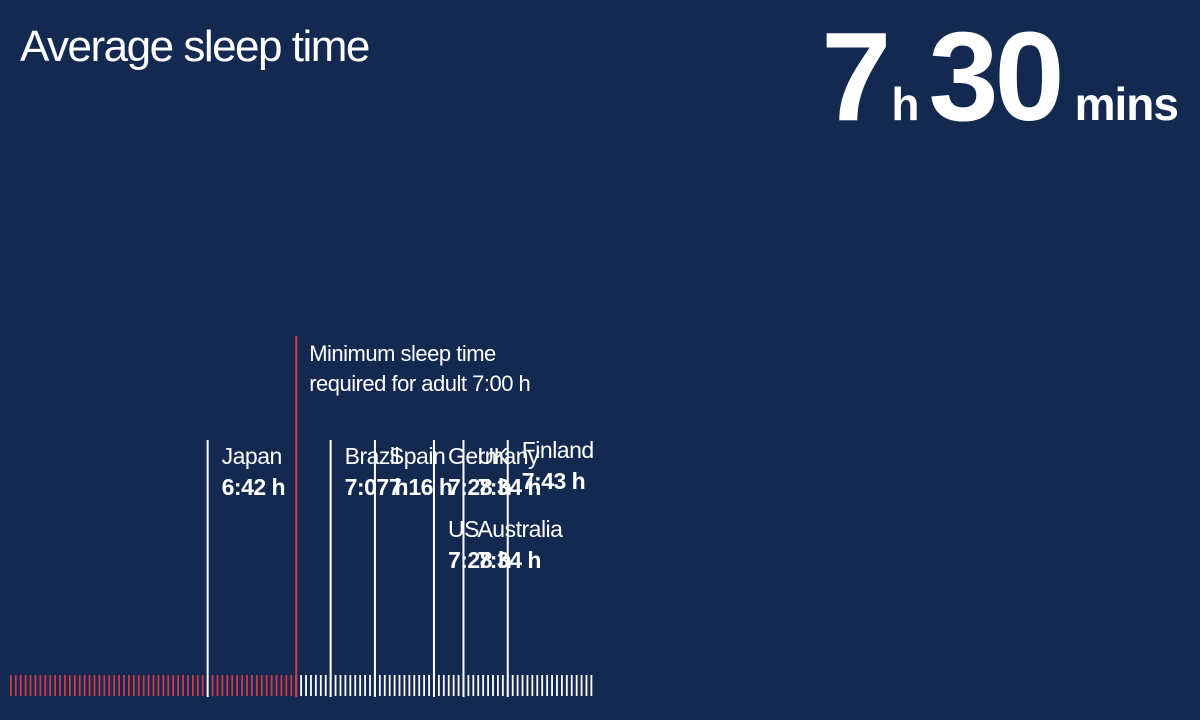 This screenshot has height=720, width=1200. What do you see at coordinates (372, 456) in the screenshot?
I see `country-name-brazil: Brazil` at bounding box center [372, 456].